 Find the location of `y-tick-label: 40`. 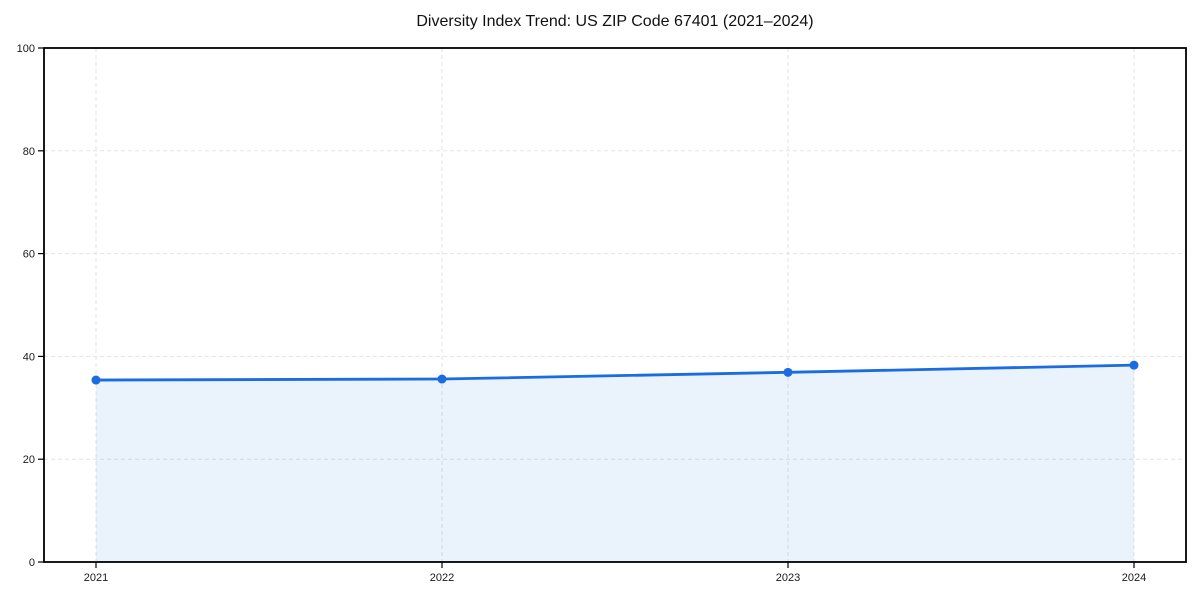

y-tick-label: 40 is located at coordinates (29, 357).